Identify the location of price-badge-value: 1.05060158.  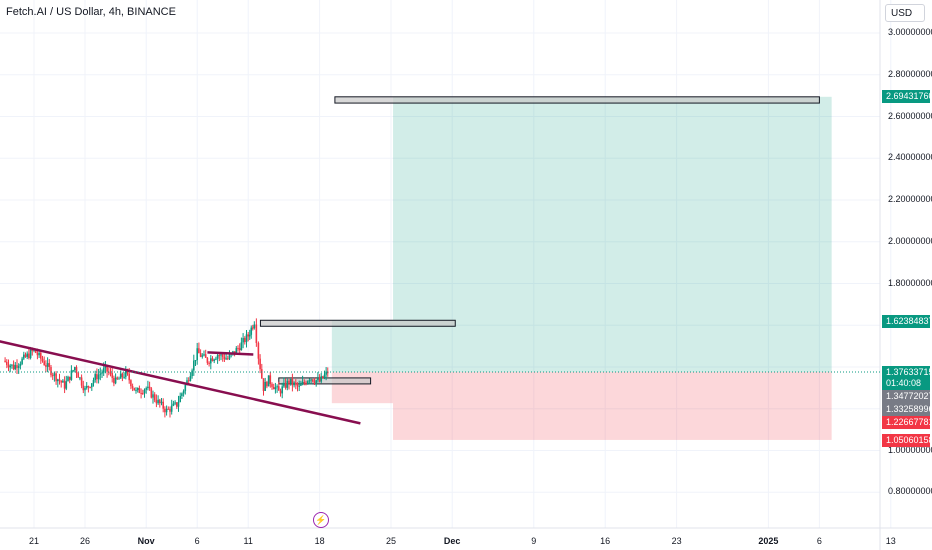
(909, 440).